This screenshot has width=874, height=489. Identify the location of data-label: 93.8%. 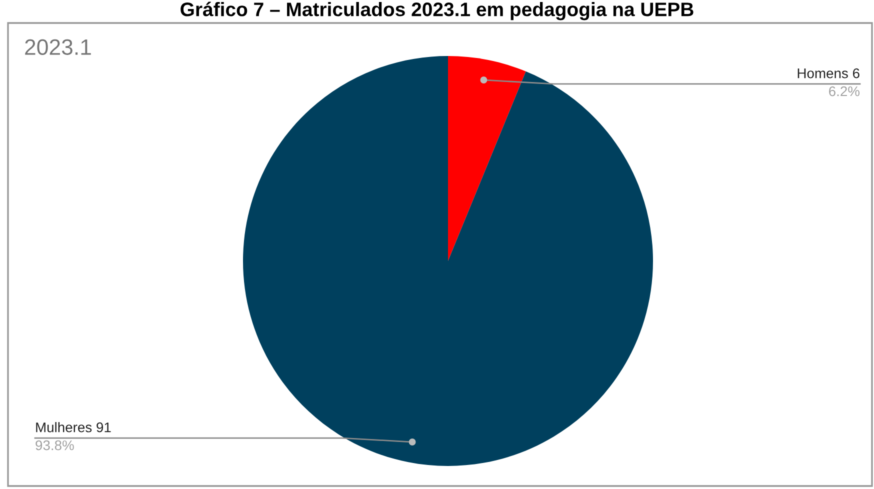
(55, 445).